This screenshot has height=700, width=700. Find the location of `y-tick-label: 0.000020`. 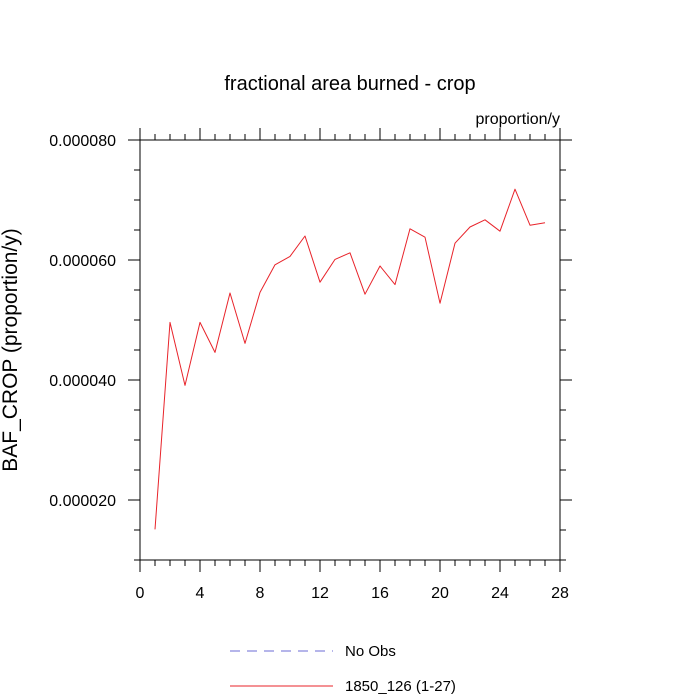

y-tick-label: 0.000020 is located at coordinates (82, 501).